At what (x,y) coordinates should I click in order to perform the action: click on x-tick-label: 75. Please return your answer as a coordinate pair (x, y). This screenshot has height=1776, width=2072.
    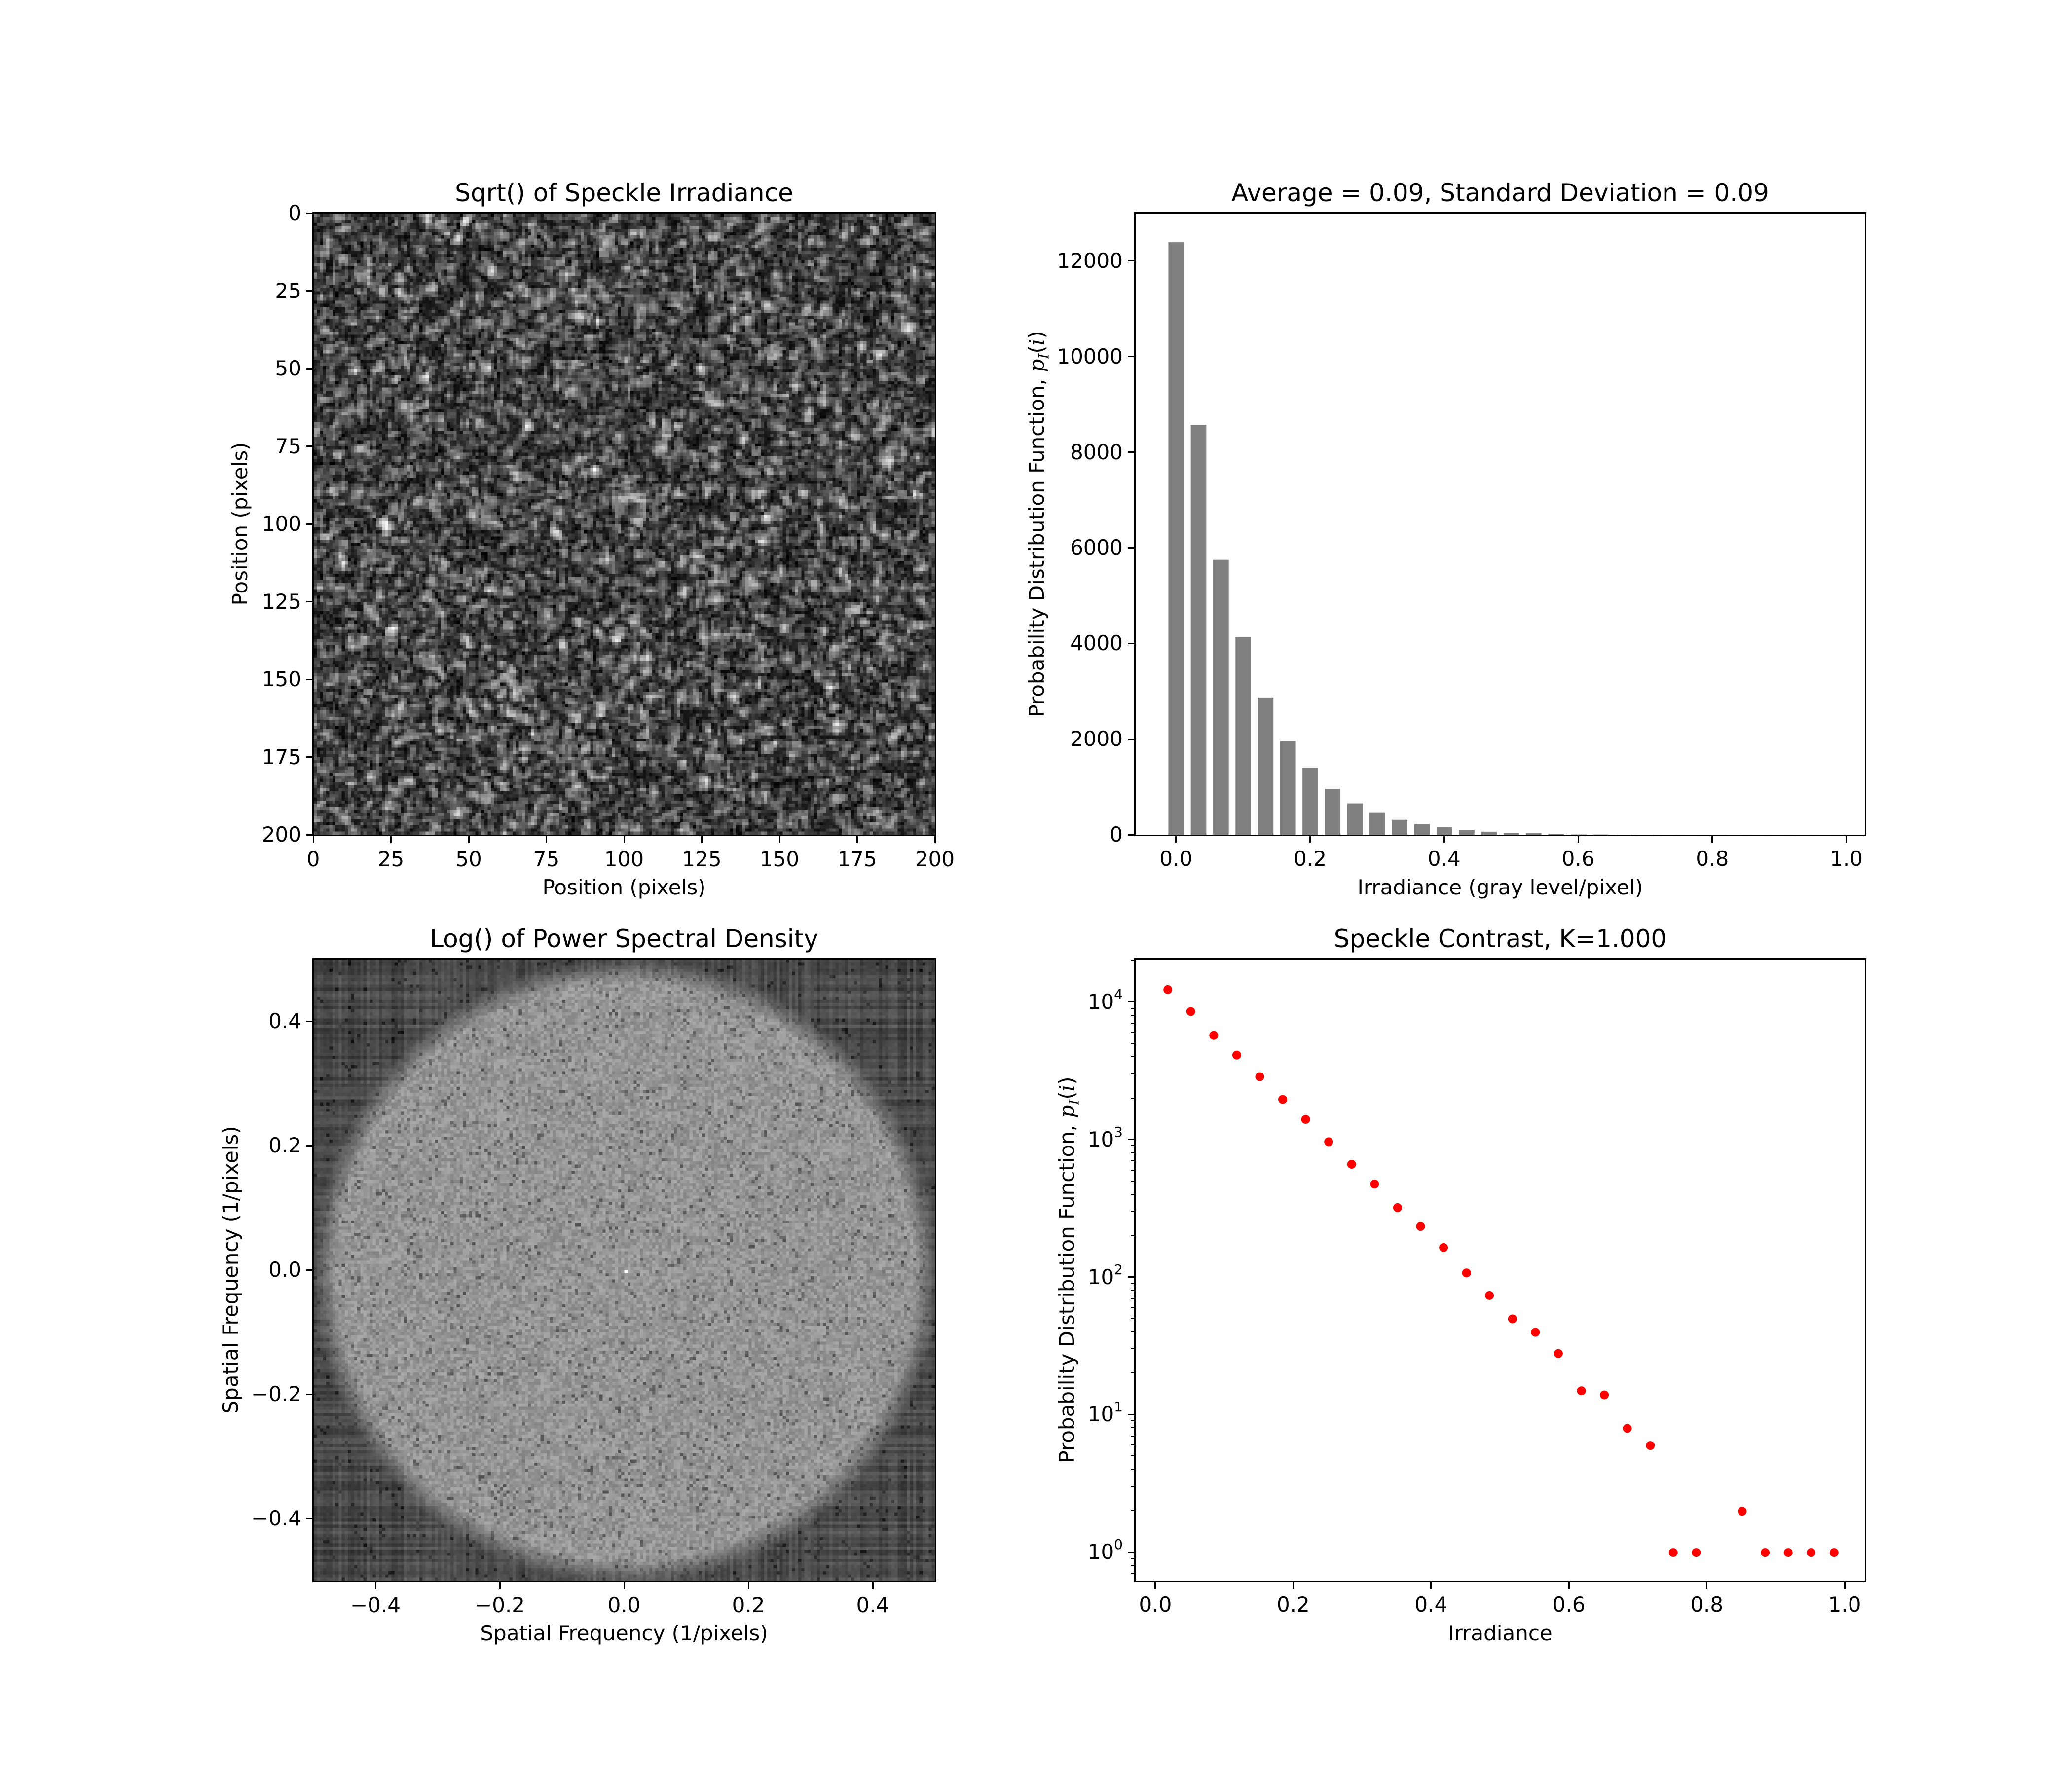
    Looking at the image, I should click on (547, 859).